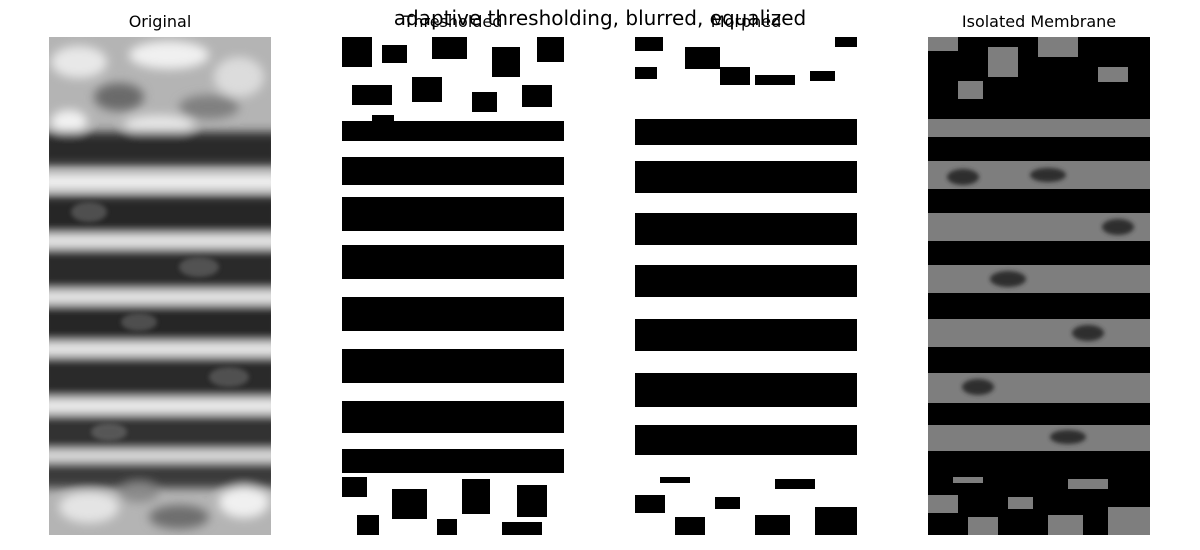 The image size is (1200, 550). What do you see at coordinates (746, 21) in the screenshot?
I see `panel-title-morphed: Morphed` at bounding box center [746, 21].